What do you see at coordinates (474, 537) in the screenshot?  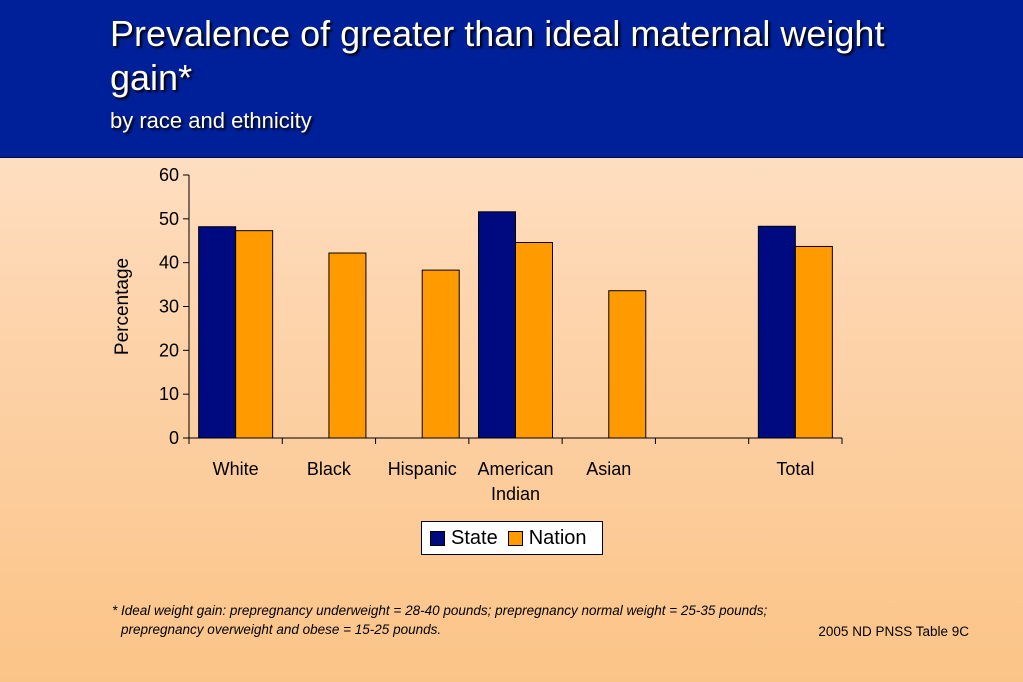 I see `legend-label-state: State` at bounding box center [474, 537].